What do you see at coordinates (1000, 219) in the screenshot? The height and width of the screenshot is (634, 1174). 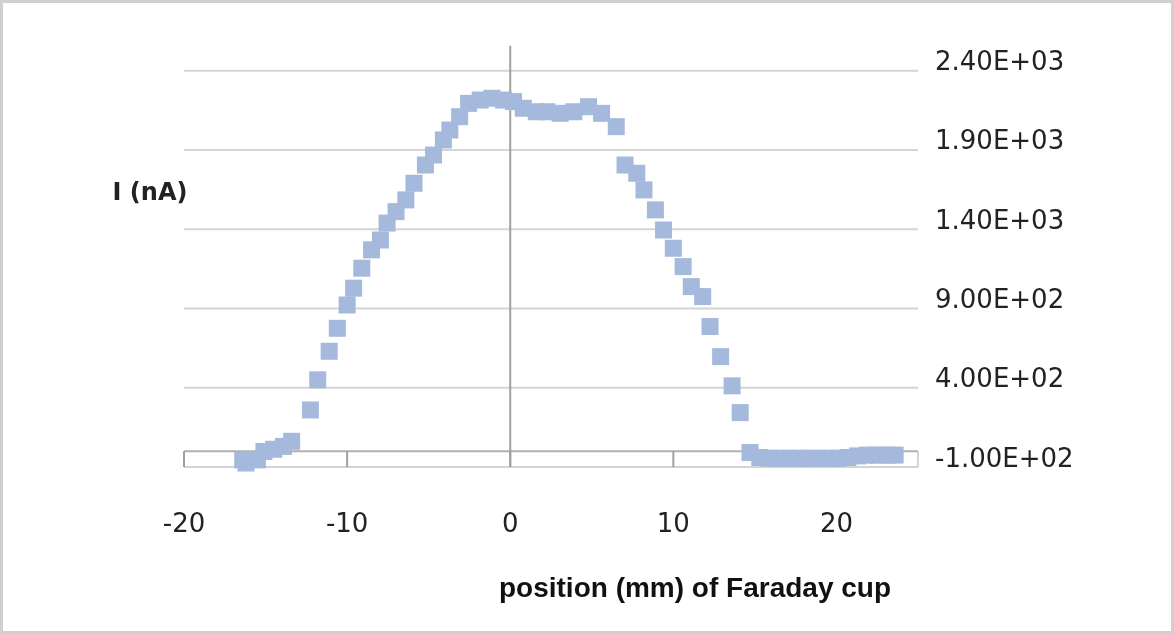 I see `y-tick-label: 1.40E+03` at bounding box center [1000, 219].